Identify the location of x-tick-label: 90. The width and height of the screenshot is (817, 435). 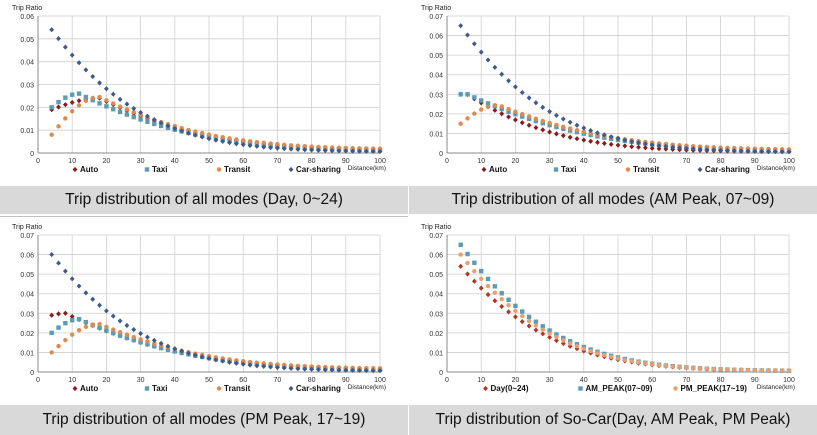
(755, 380).